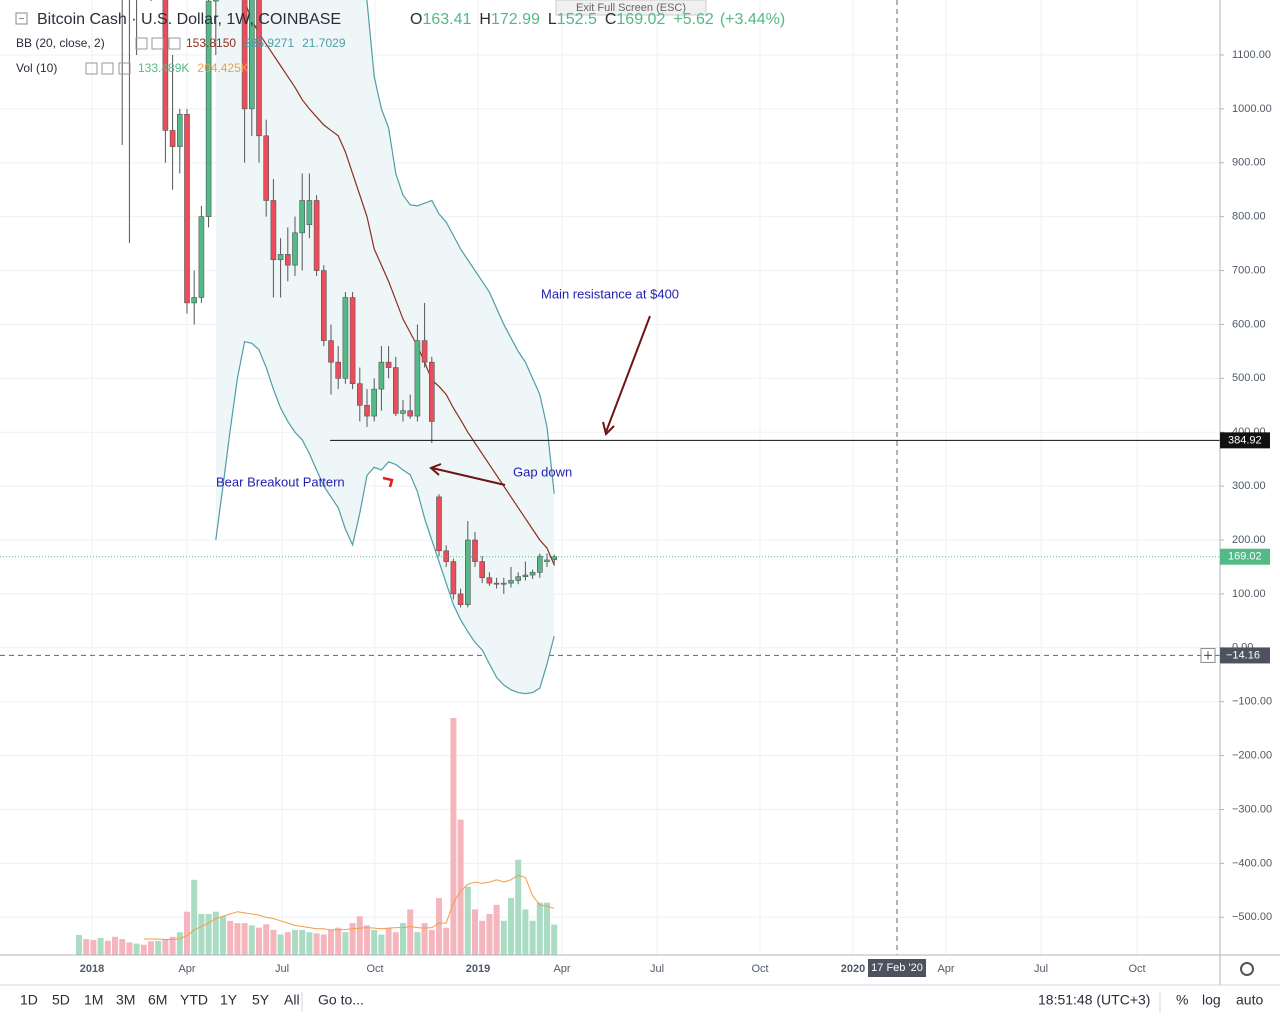  I want to click on range-button: 1M, so click(93, 1000).